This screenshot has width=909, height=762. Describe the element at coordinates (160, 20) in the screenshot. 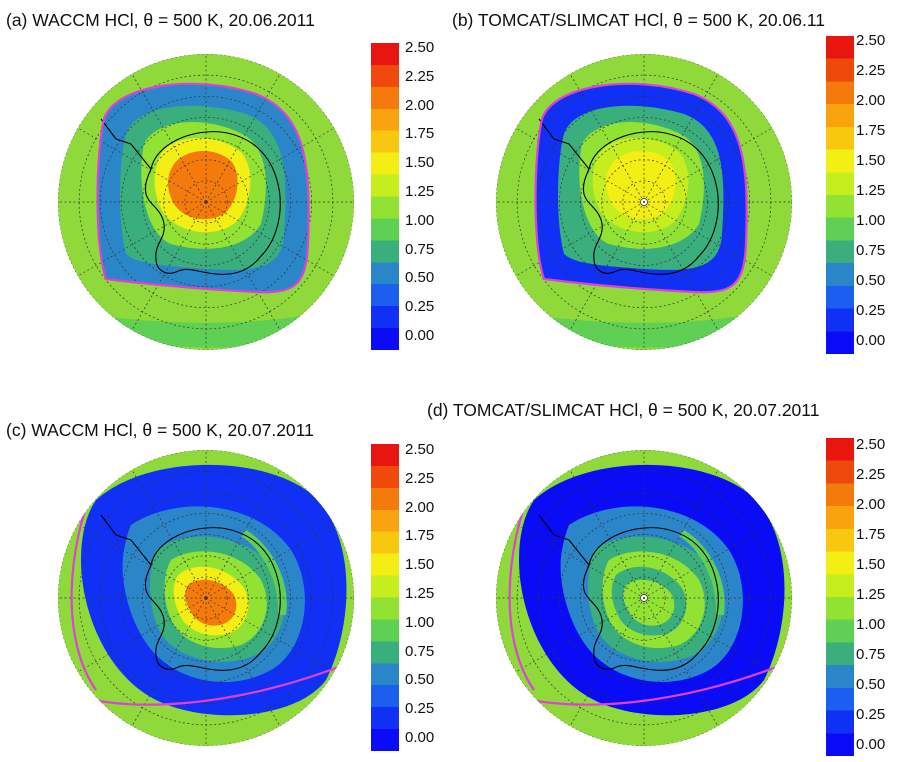

I see `panel-title: (a) WACCM HCl, θ = 500 K, 20.06.2011` at that location.